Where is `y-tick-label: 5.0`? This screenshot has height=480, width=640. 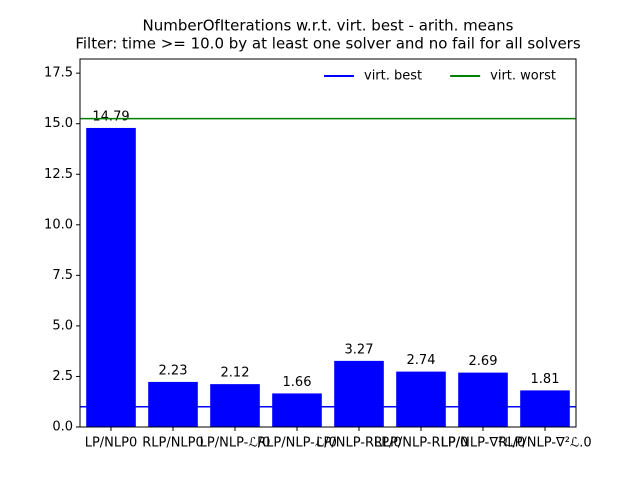 y-tick-label: 5.0 is located at coordinates (62, 325).